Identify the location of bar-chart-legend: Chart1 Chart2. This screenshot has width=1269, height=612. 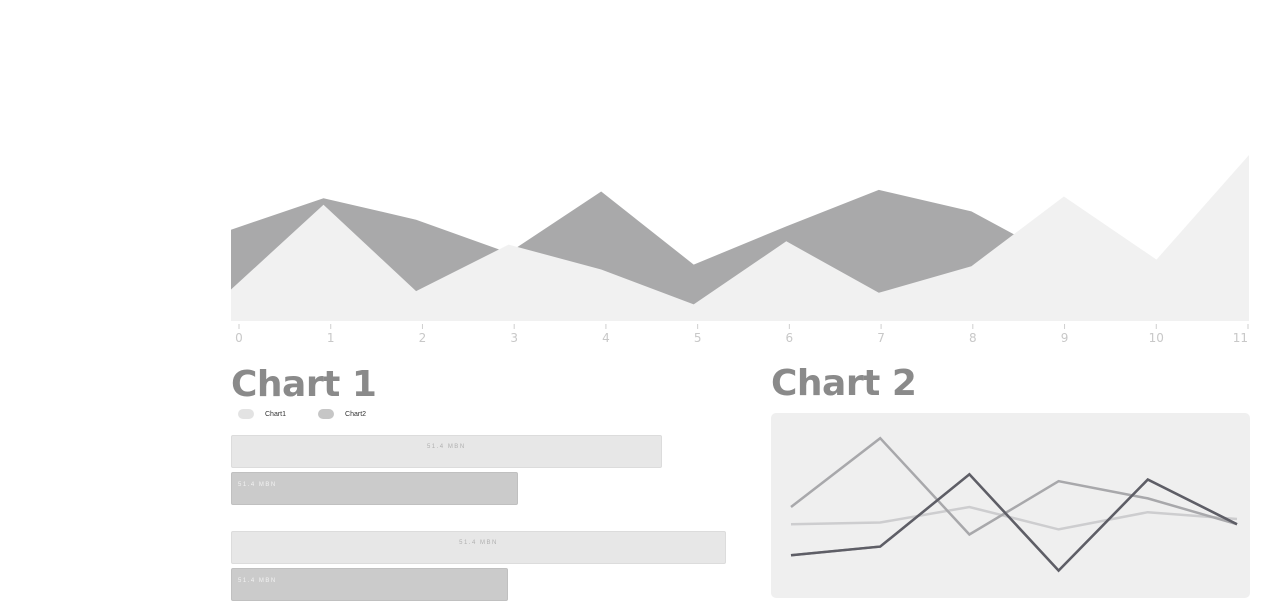
(318, 414).